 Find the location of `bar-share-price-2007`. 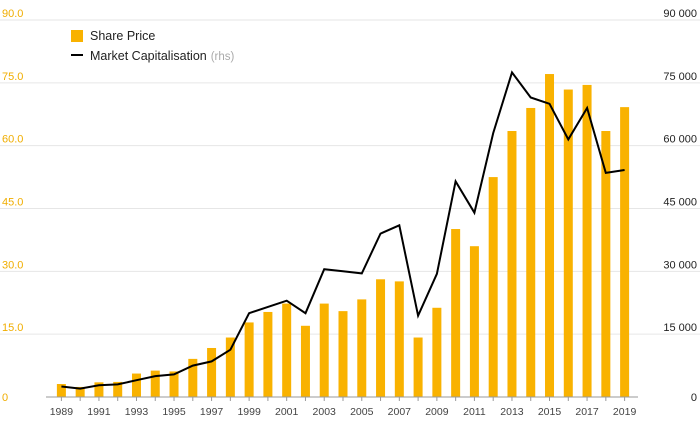

bar-share-price-2007 is located at coordinates (399, 339).